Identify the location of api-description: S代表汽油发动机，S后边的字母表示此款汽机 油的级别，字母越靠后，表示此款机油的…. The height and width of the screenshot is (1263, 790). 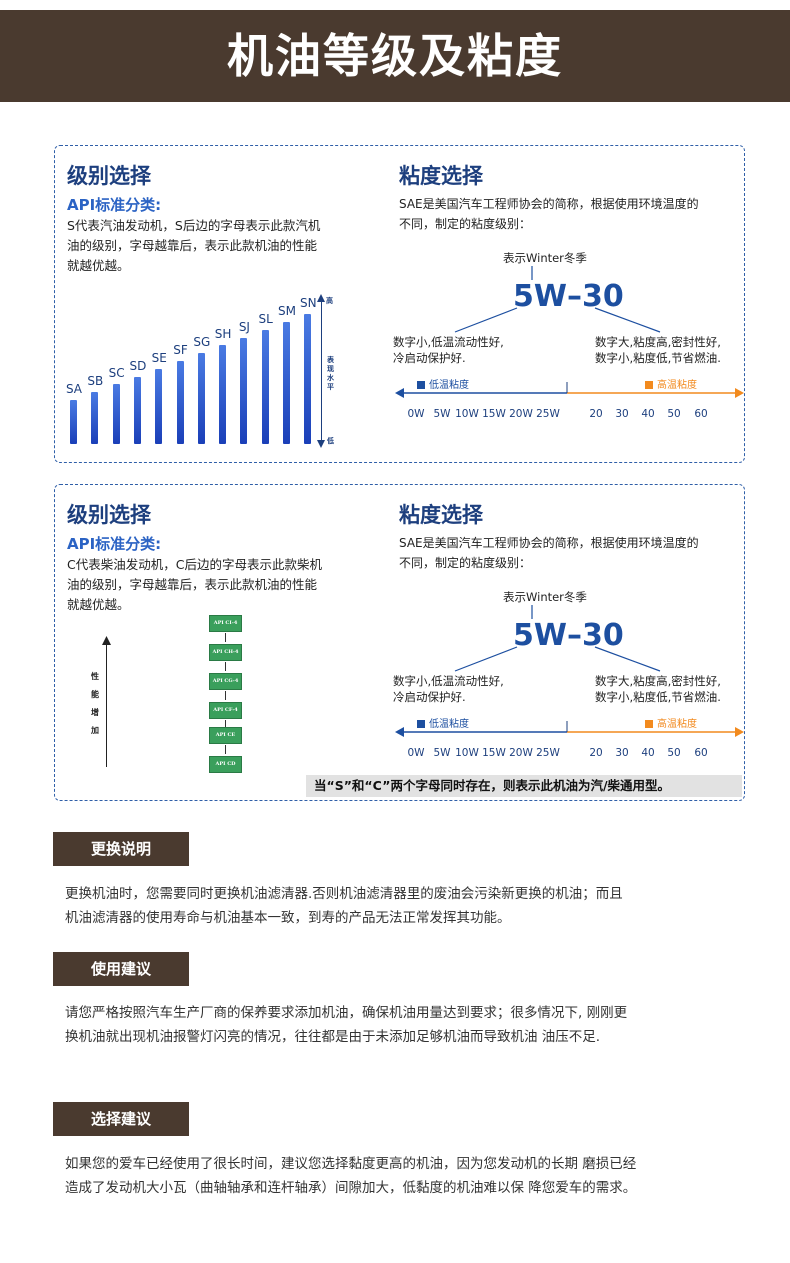
(217, 246).